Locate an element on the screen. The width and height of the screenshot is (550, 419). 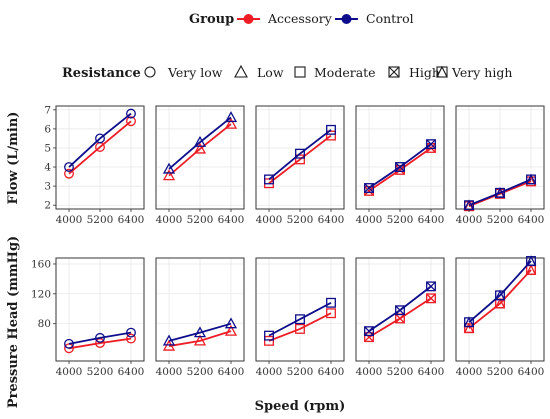
legend-label-high: High is located at coordinates (424, 72).